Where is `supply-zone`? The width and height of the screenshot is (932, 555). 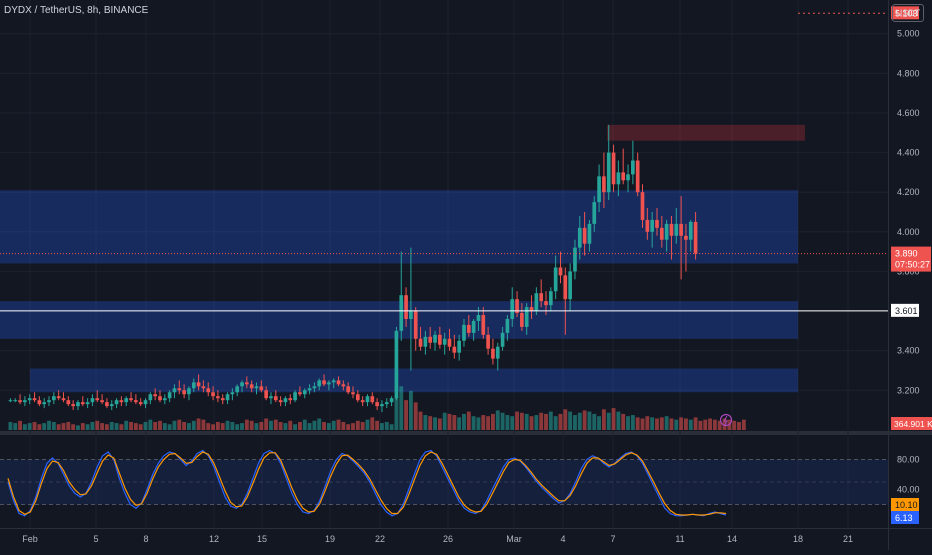
supply-zone is located at coordinates (706, 132).